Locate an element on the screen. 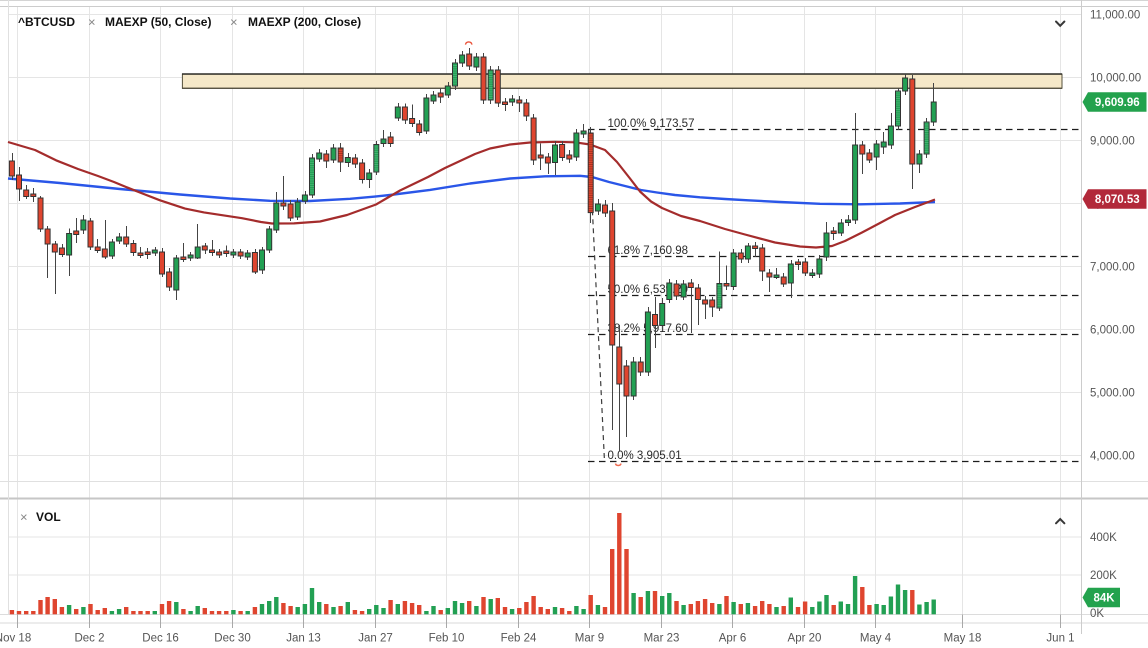 The image size is (1148, 648). svg-text: MAEXP (50, Close) is located at coordinates (158, 22).